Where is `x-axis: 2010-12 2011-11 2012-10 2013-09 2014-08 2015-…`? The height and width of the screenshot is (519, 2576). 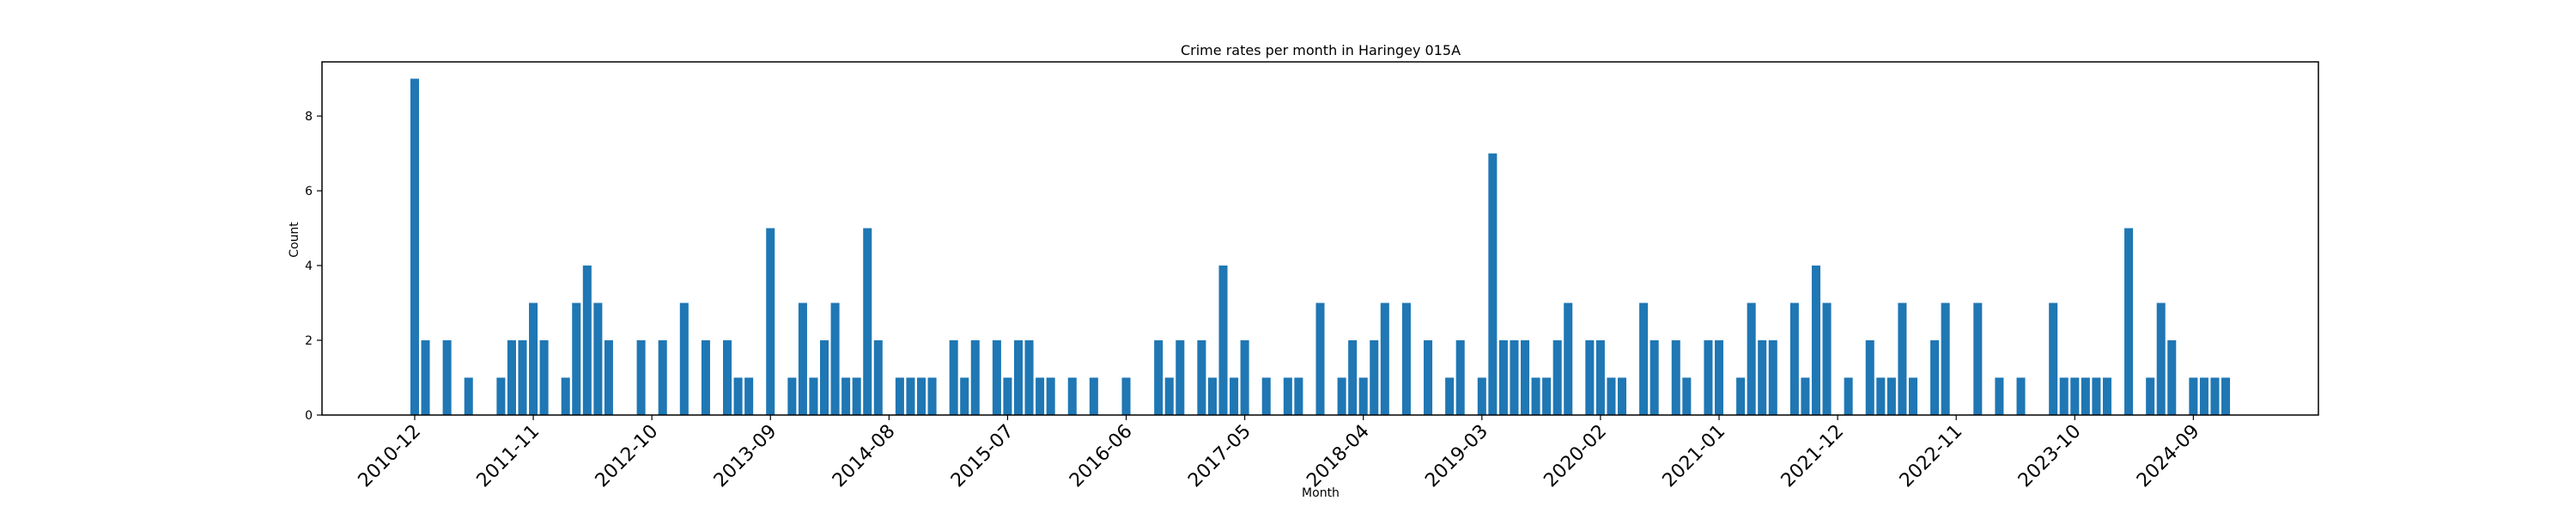
x-axis: 2010-12 2011-11 2012-10 2013-09 2014-08 2015-… is located at coordinates (1279, 453).